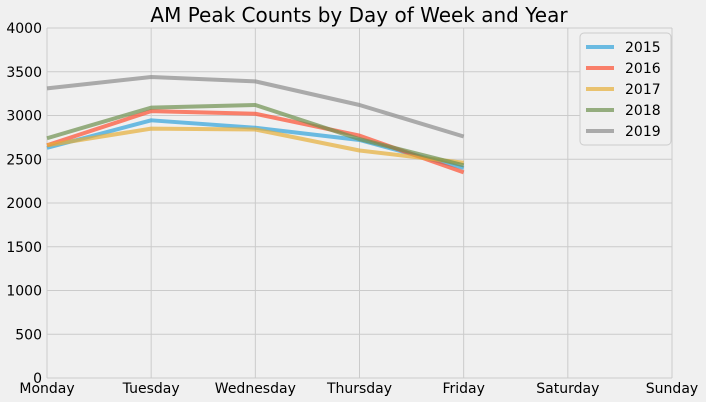 The height and width of the screenshot is (402, 706). What do you see at coordinates (255, 107) in the screenshot?
I see `series-line-2019` at bounding box center [255, 107].